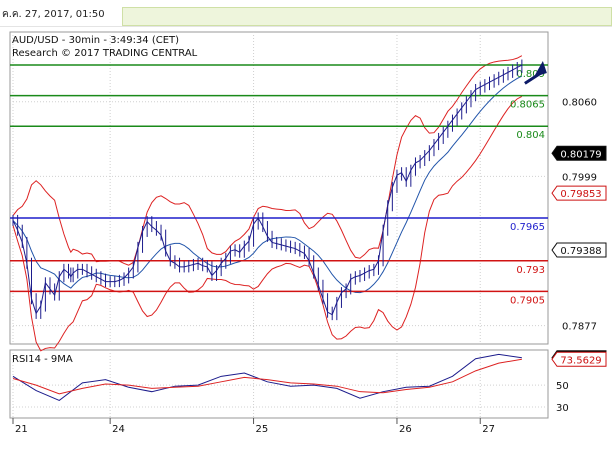 The image size is (612, 452). Describe the element at coordinates (262, 429) in the screenshot. I see `x-tick-25: 25` at that location.